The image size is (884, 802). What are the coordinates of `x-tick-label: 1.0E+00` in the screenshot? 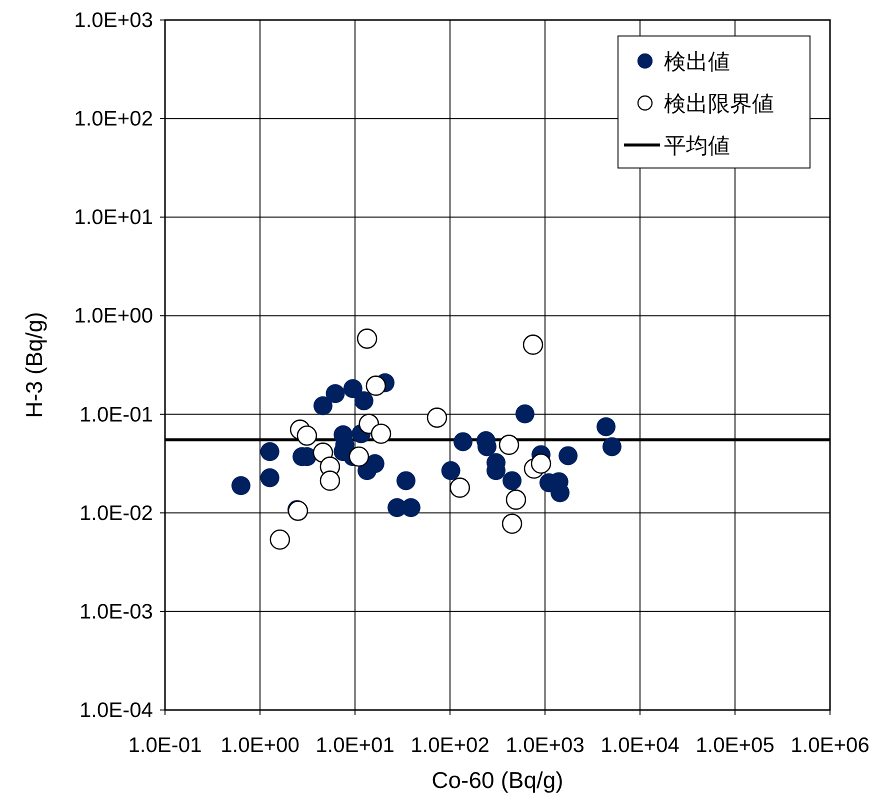 It's located at (260, 745).